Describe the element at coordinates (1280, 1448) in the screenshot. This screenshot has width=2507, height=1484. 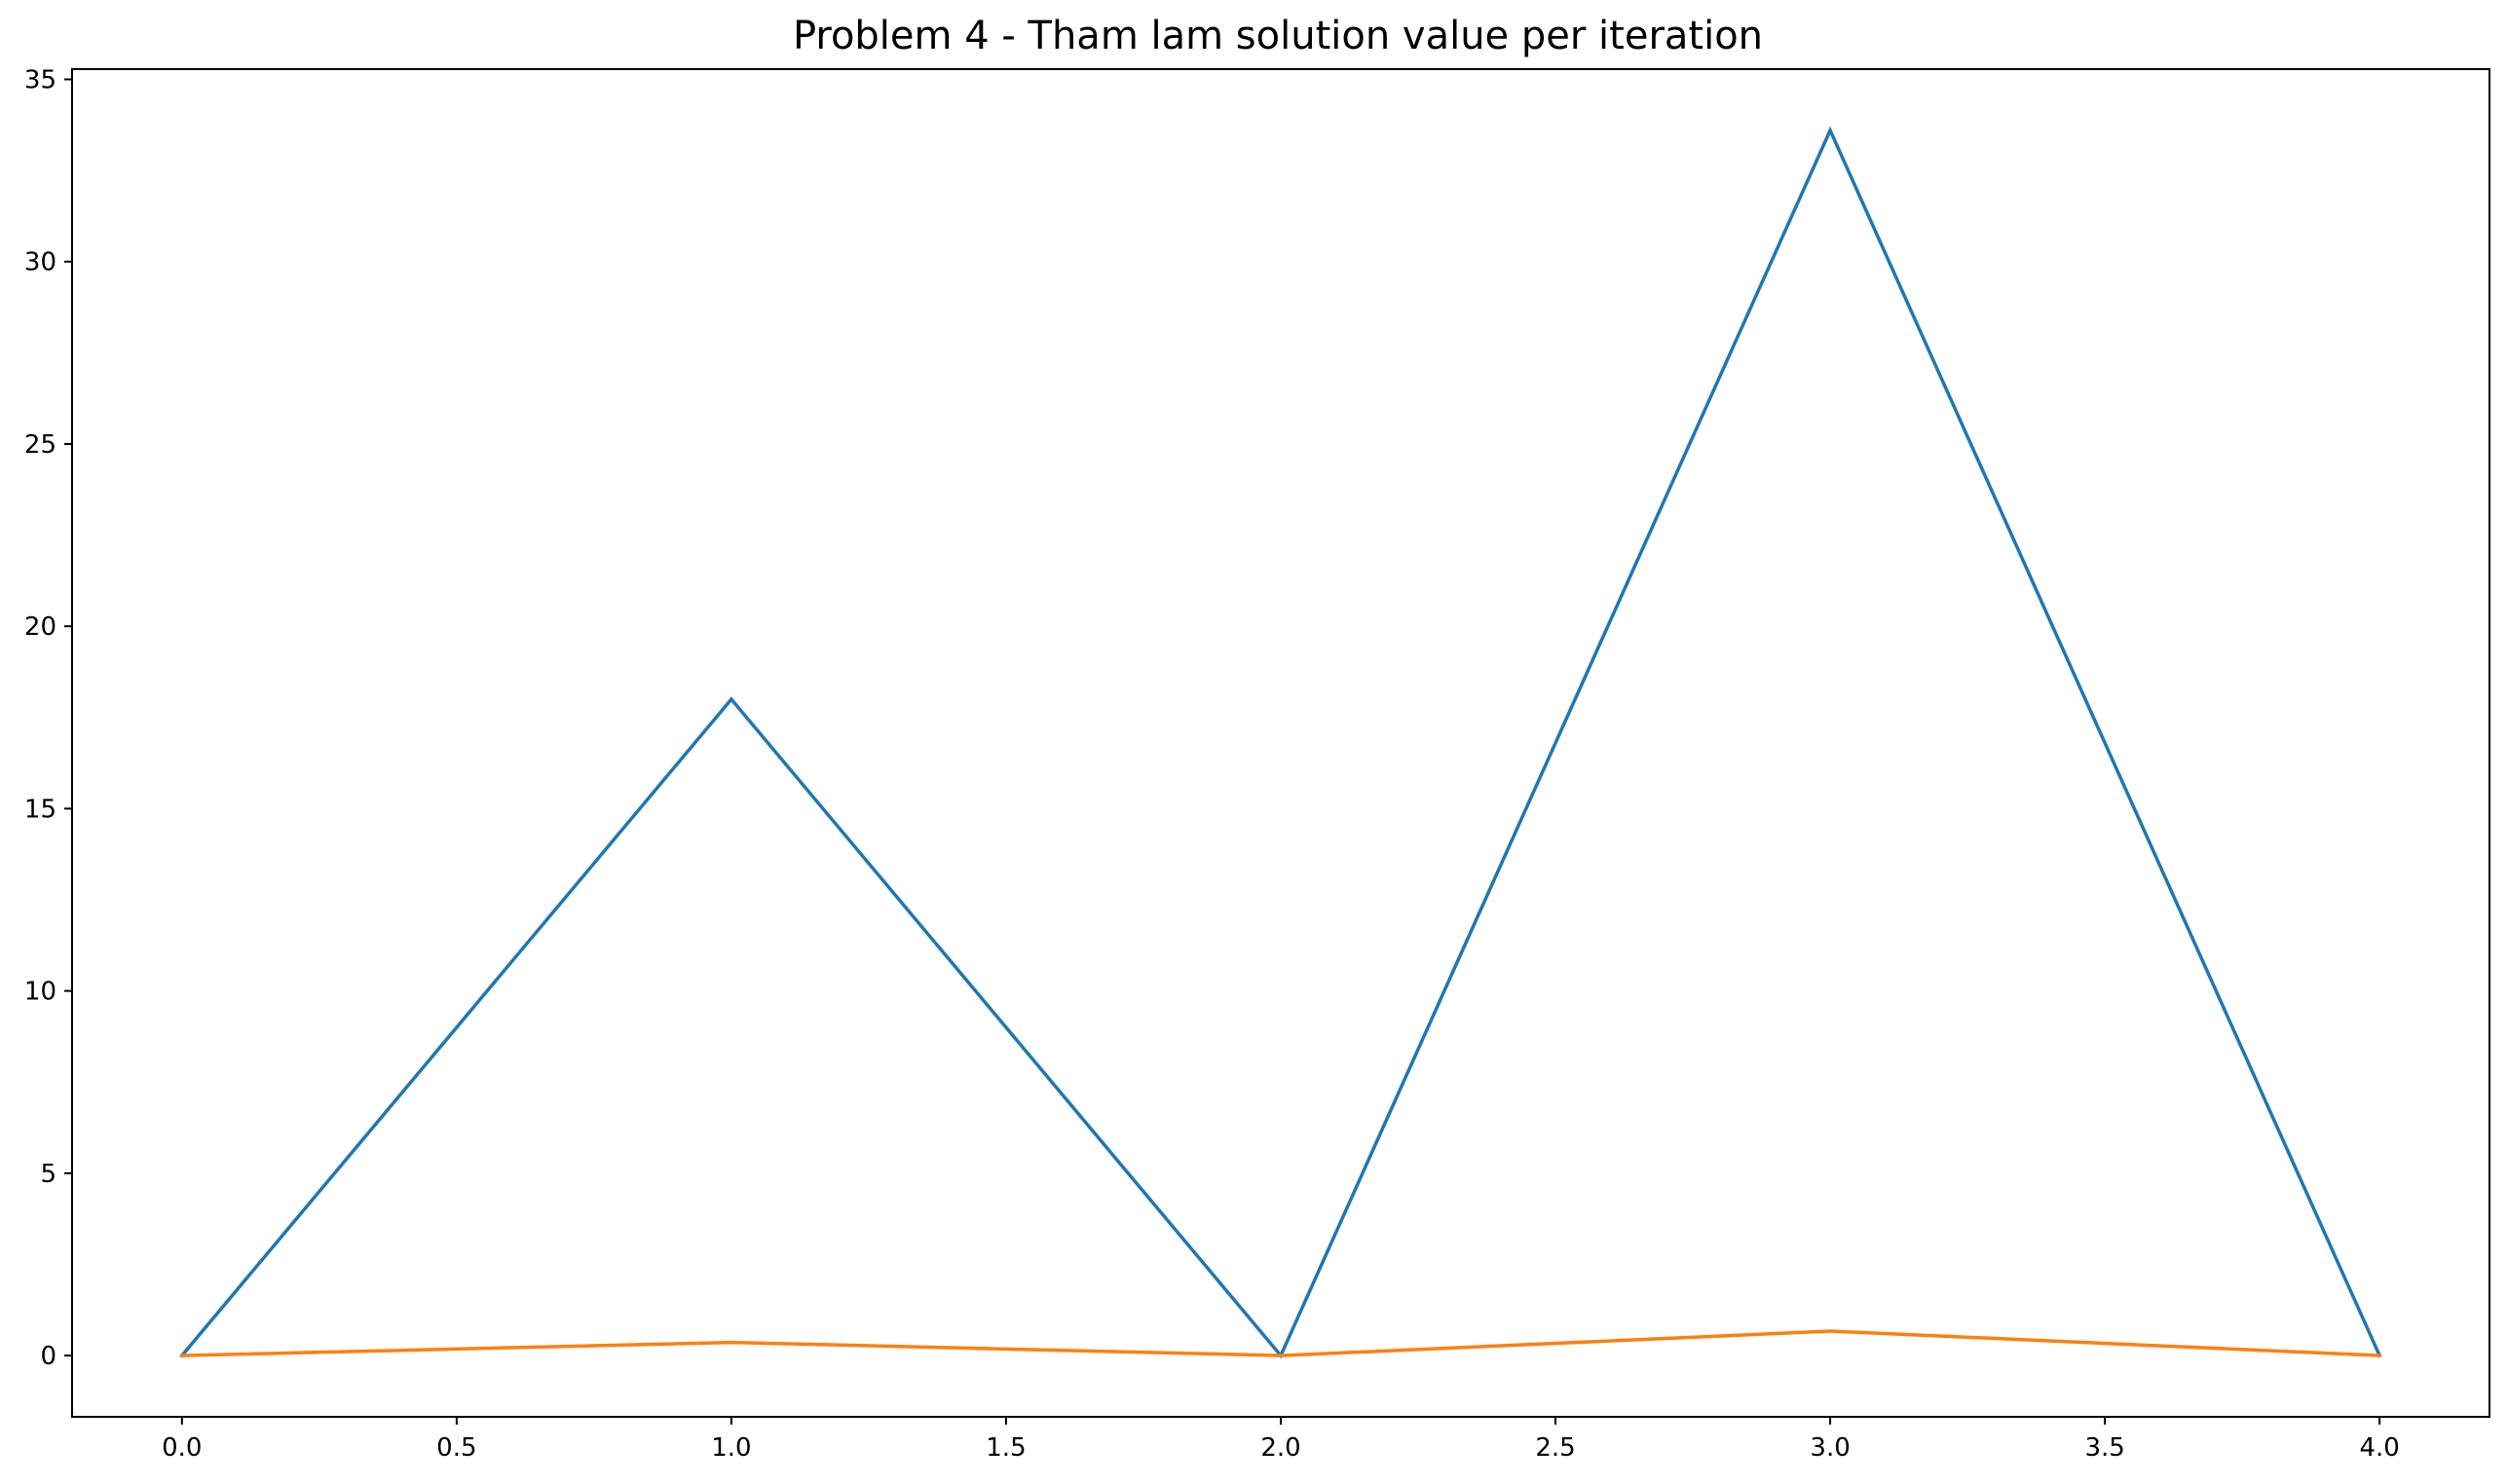
I see `x-tick-label: 2.0` at that location.